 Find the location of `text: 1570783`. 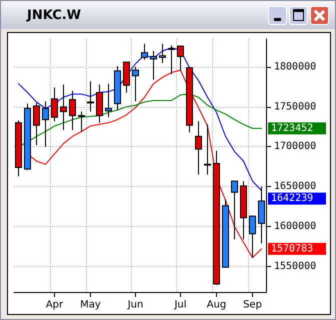

text: 1570783 is located at coordinates (292, 248).